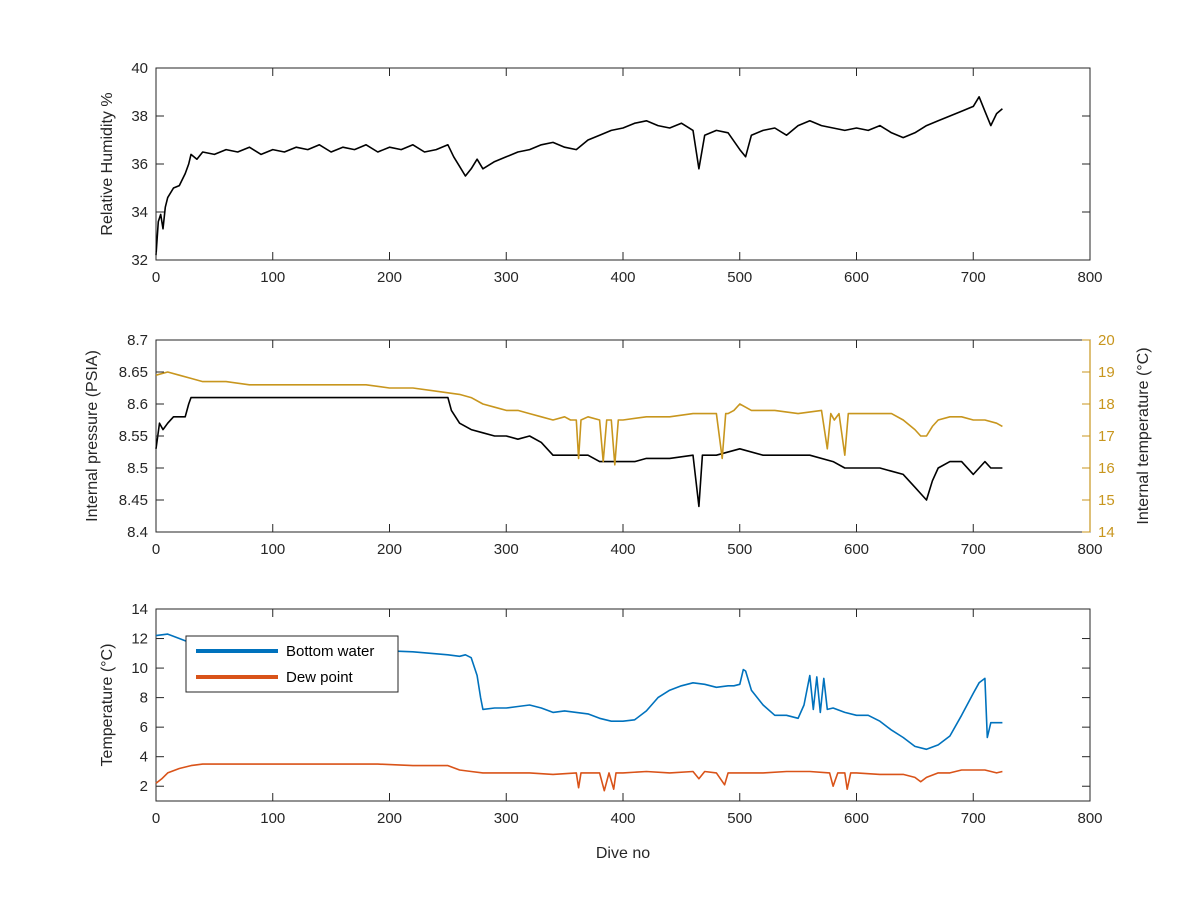 The image size is (1200, 900). I want to click on y-tick-label: 8.55, so click(133, 436).